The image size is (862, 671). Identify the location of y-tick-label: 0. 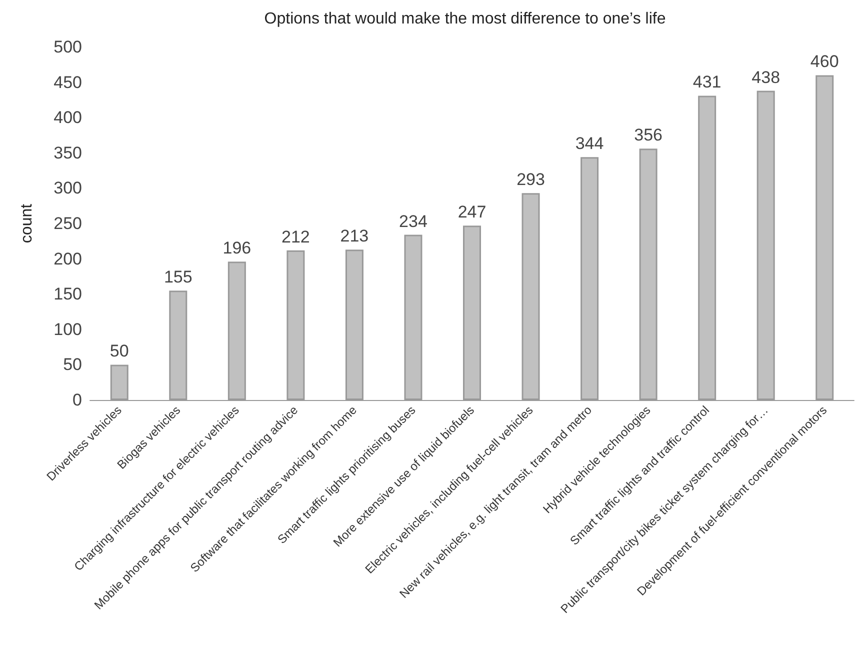
(77, 400).